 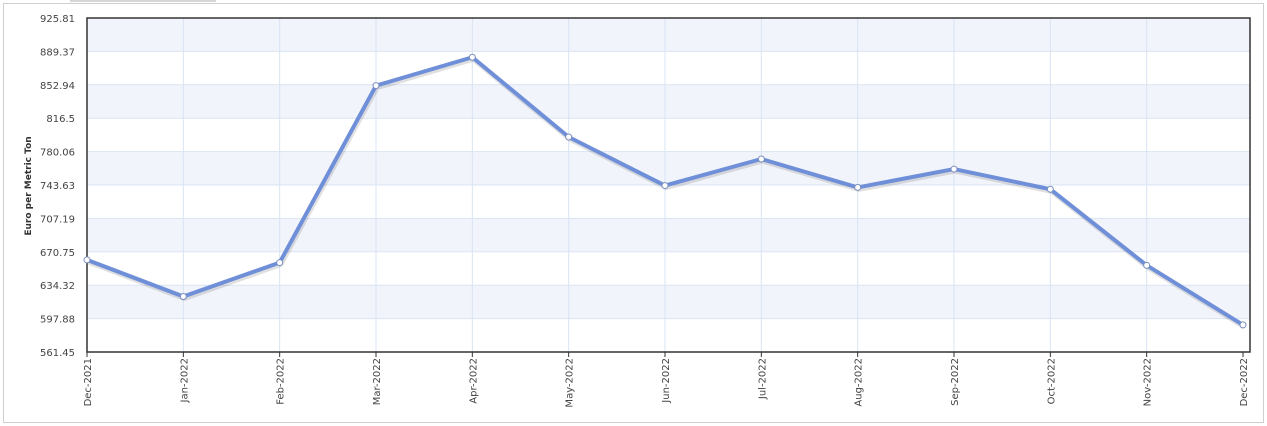 I want to click on y-tick-label: 816.5, so click(x=60, y=119).